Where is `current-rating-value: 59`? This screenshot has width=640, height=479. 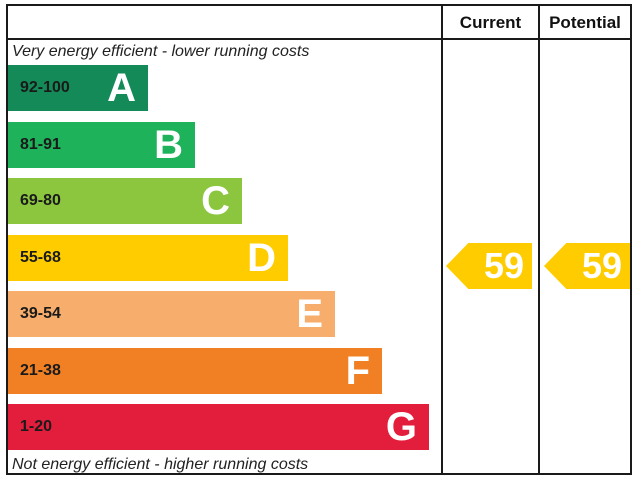
current-rating-value: 59 is located at coordinates (503, 265).